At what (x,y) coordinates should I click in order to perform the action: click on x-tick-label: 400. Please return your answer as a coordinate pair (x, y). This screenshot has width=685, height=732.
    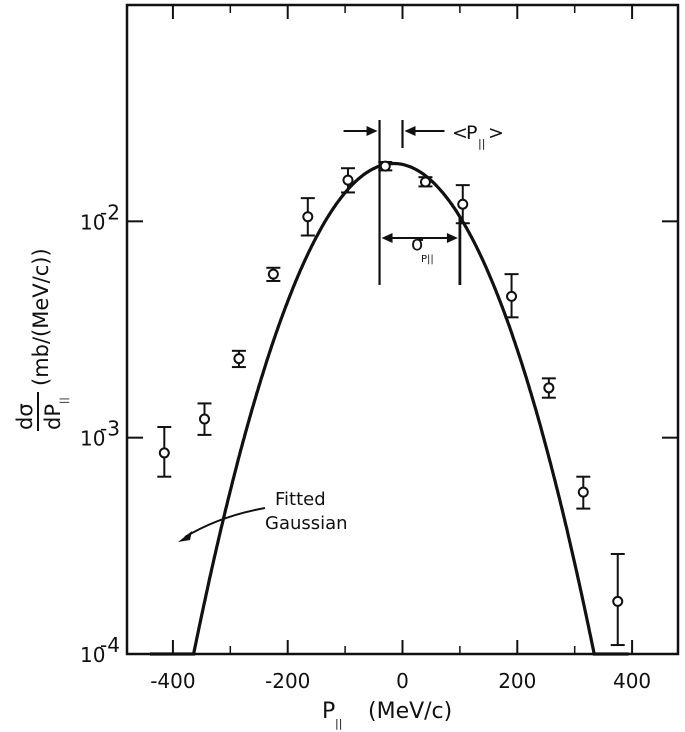
    Looking at the image, I should click on (632, 681).